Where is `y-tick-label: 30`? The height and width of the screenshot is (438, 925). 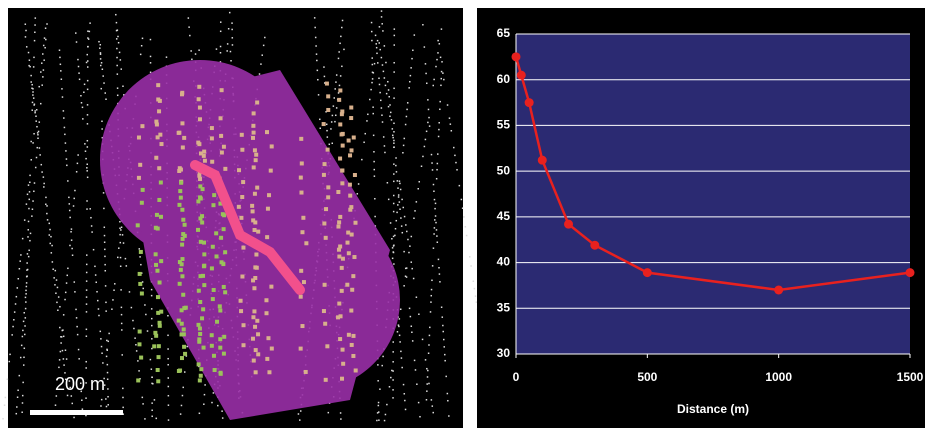
y-tick-label: 30 is located at coordinates (504, 353).